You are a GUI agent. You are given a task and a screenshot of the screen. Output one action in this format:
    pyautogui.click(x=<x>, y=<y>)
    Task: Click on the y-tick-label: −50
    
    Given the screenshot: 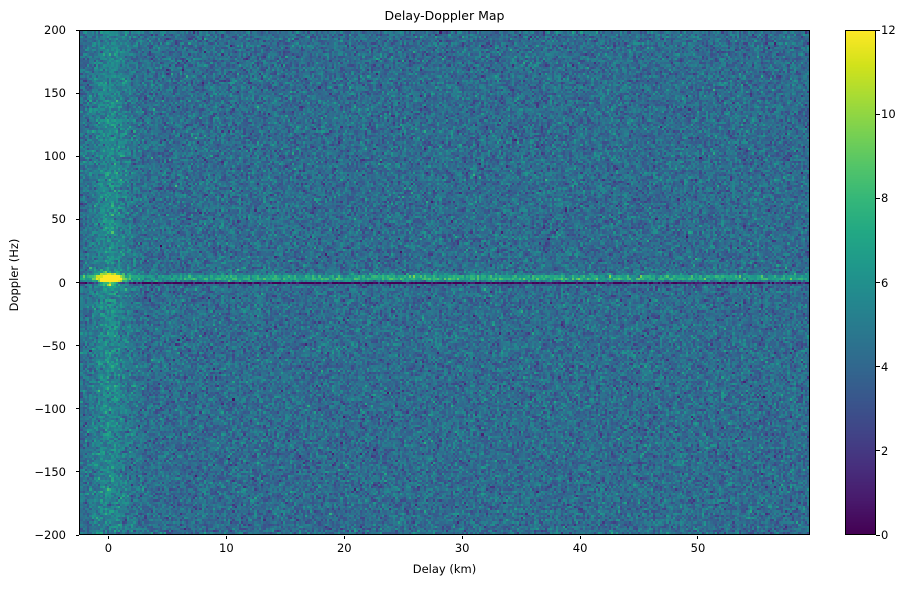 What is the action you would take?
    pyautogui.click(x=53, y=345)
    